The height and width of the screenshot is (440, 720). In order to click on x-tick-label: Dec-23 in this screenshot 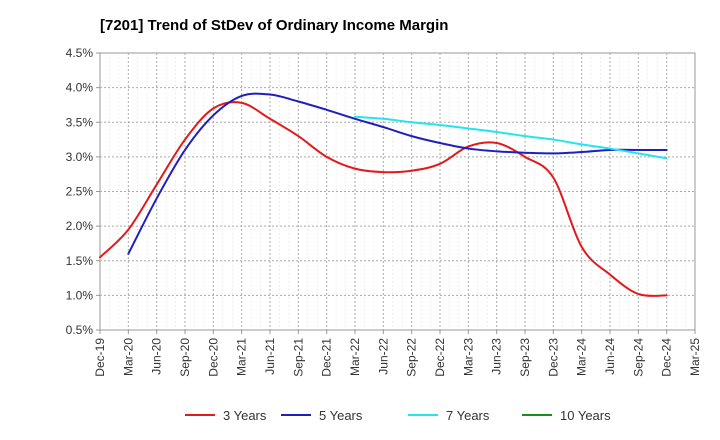, I will do `click(553, 357)`.